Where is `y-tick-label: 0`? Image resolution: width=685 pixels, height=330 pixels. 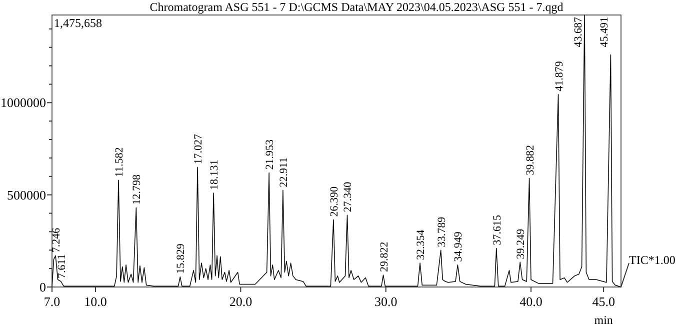
y-tick-label: 0 is located at coordinates (43, 287).